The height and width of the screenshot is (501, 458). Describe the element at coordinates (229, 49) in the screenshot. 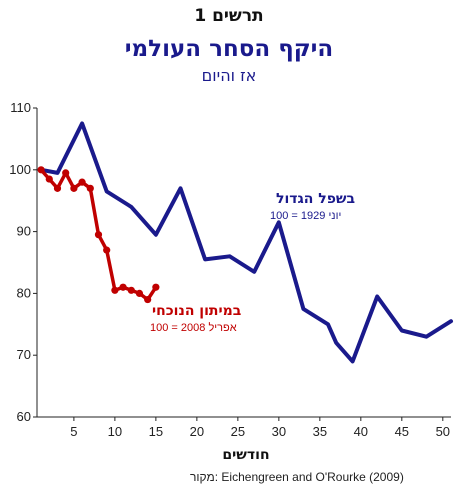

I see `chart-title: היקף הסחר העולמי` at that location.